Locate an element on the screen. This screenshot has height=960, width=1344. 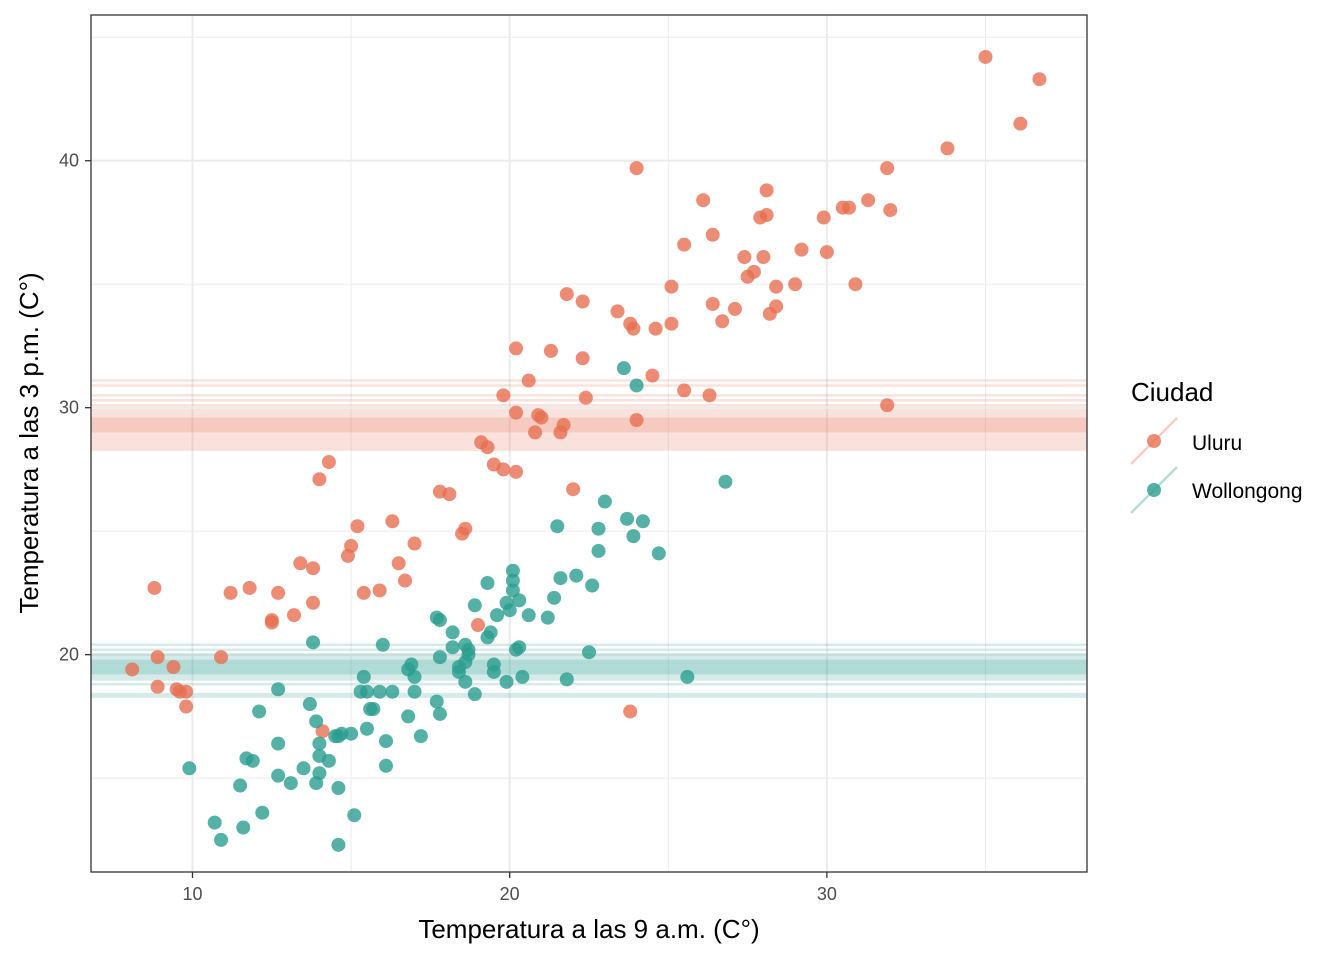
x-tick-label: 30 is located at coordinates (827, 894).